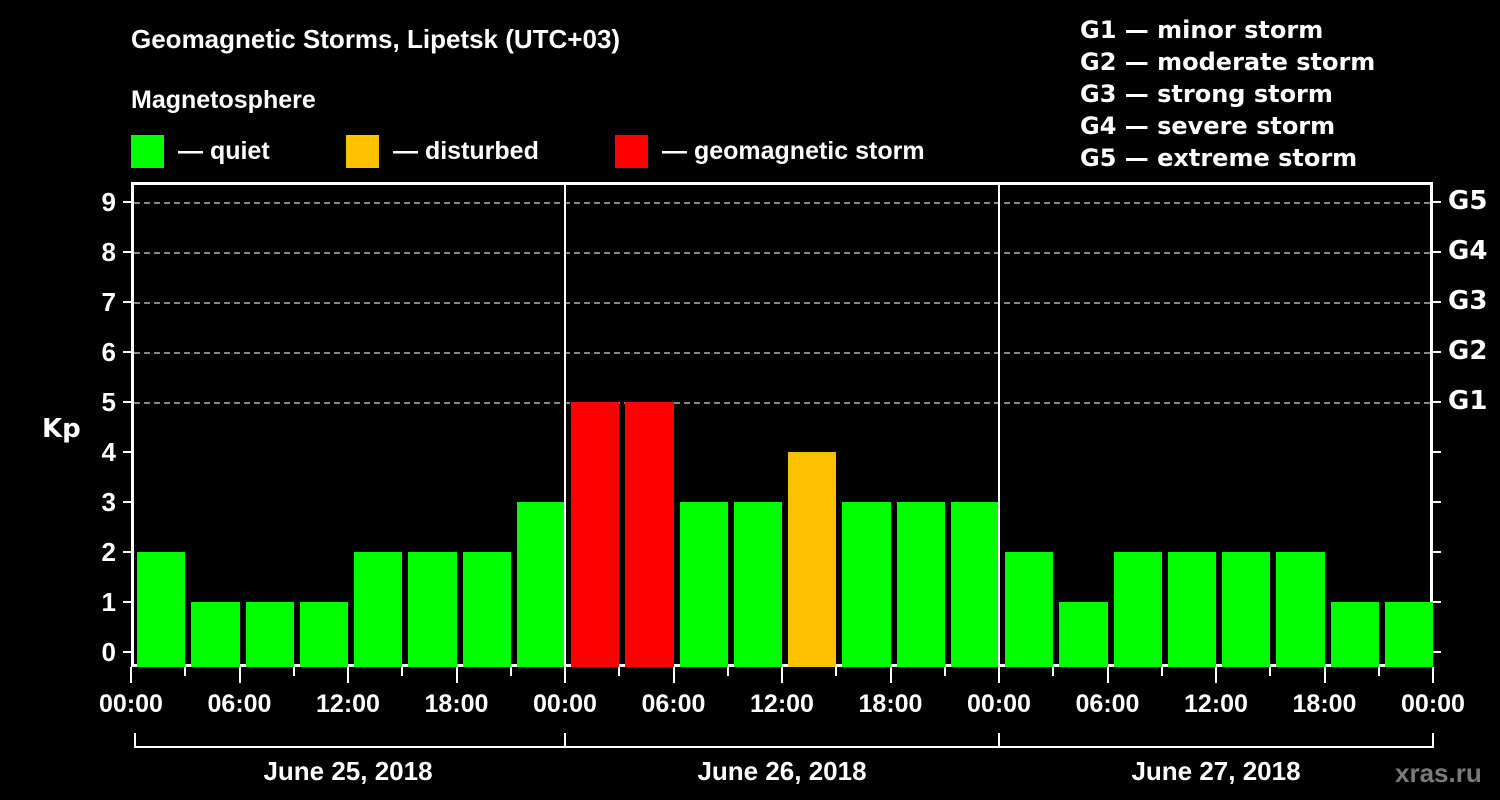 The width and height of the screenshot is (1500, 800). Describe the element at coordinates (1468, 201) in the screenshot. I see `g-scale-label: G5` at that location.